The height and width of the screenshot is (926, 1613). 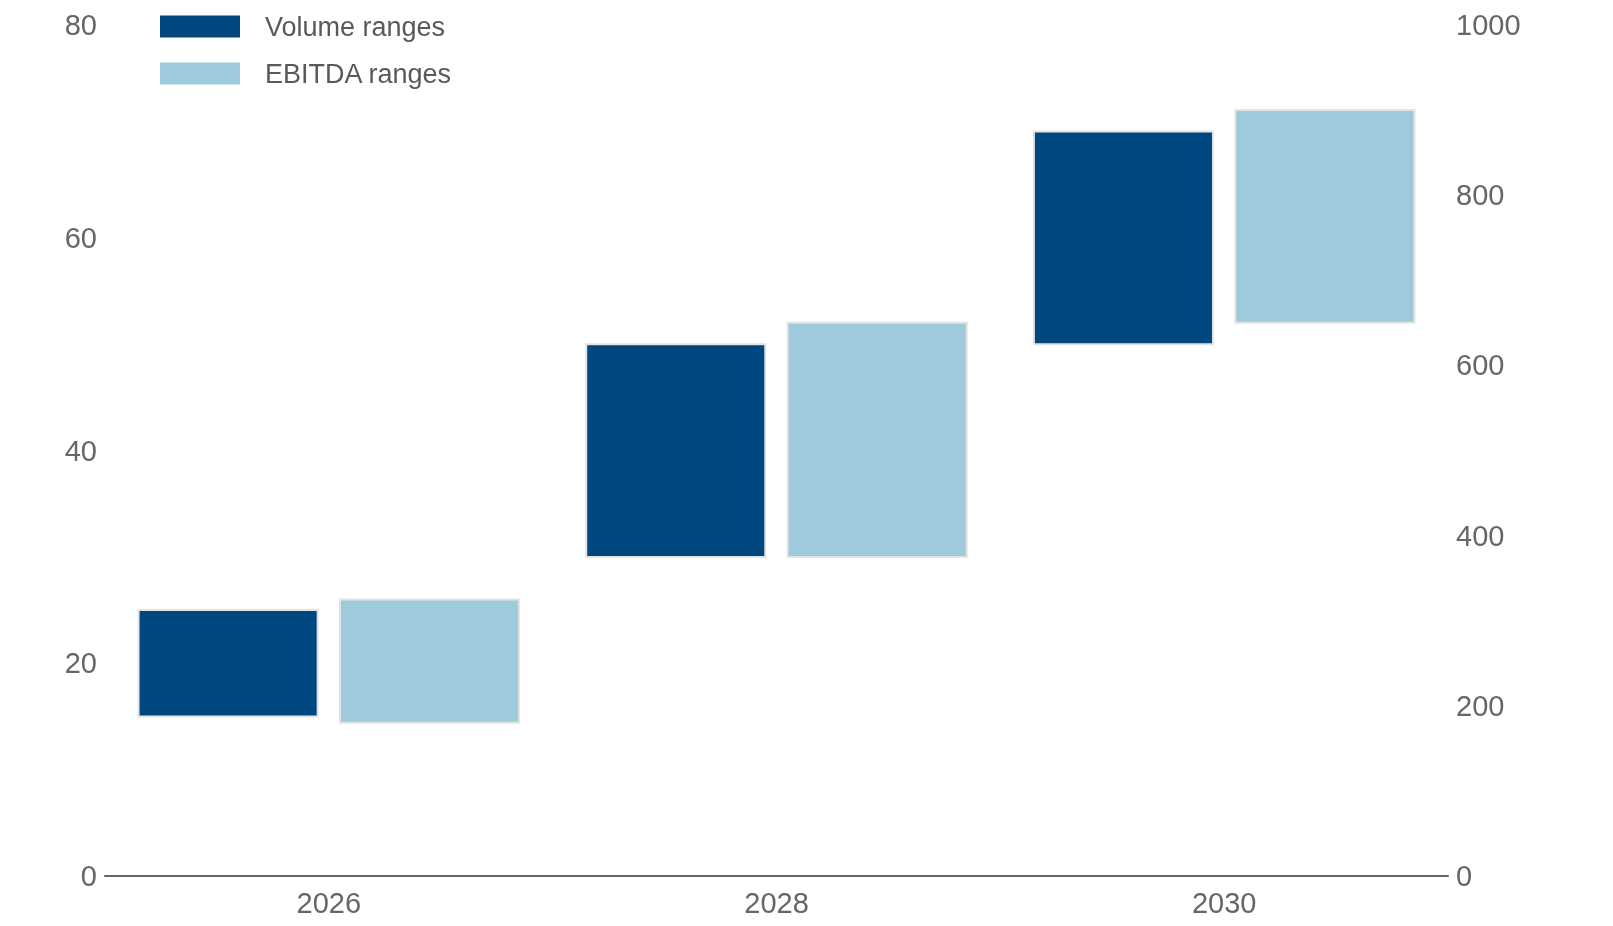 I want to click on x-tick-label: 2030, so click(x=1224, y=902).